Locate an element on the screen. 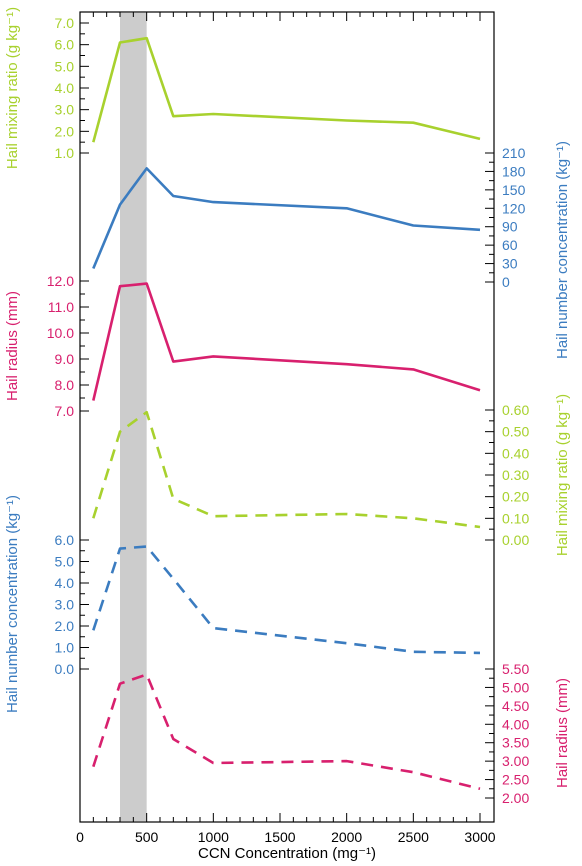 The height and width of the screenshot is (866, 582). y-tick-label: 90 is located at coordinates (510, 227).